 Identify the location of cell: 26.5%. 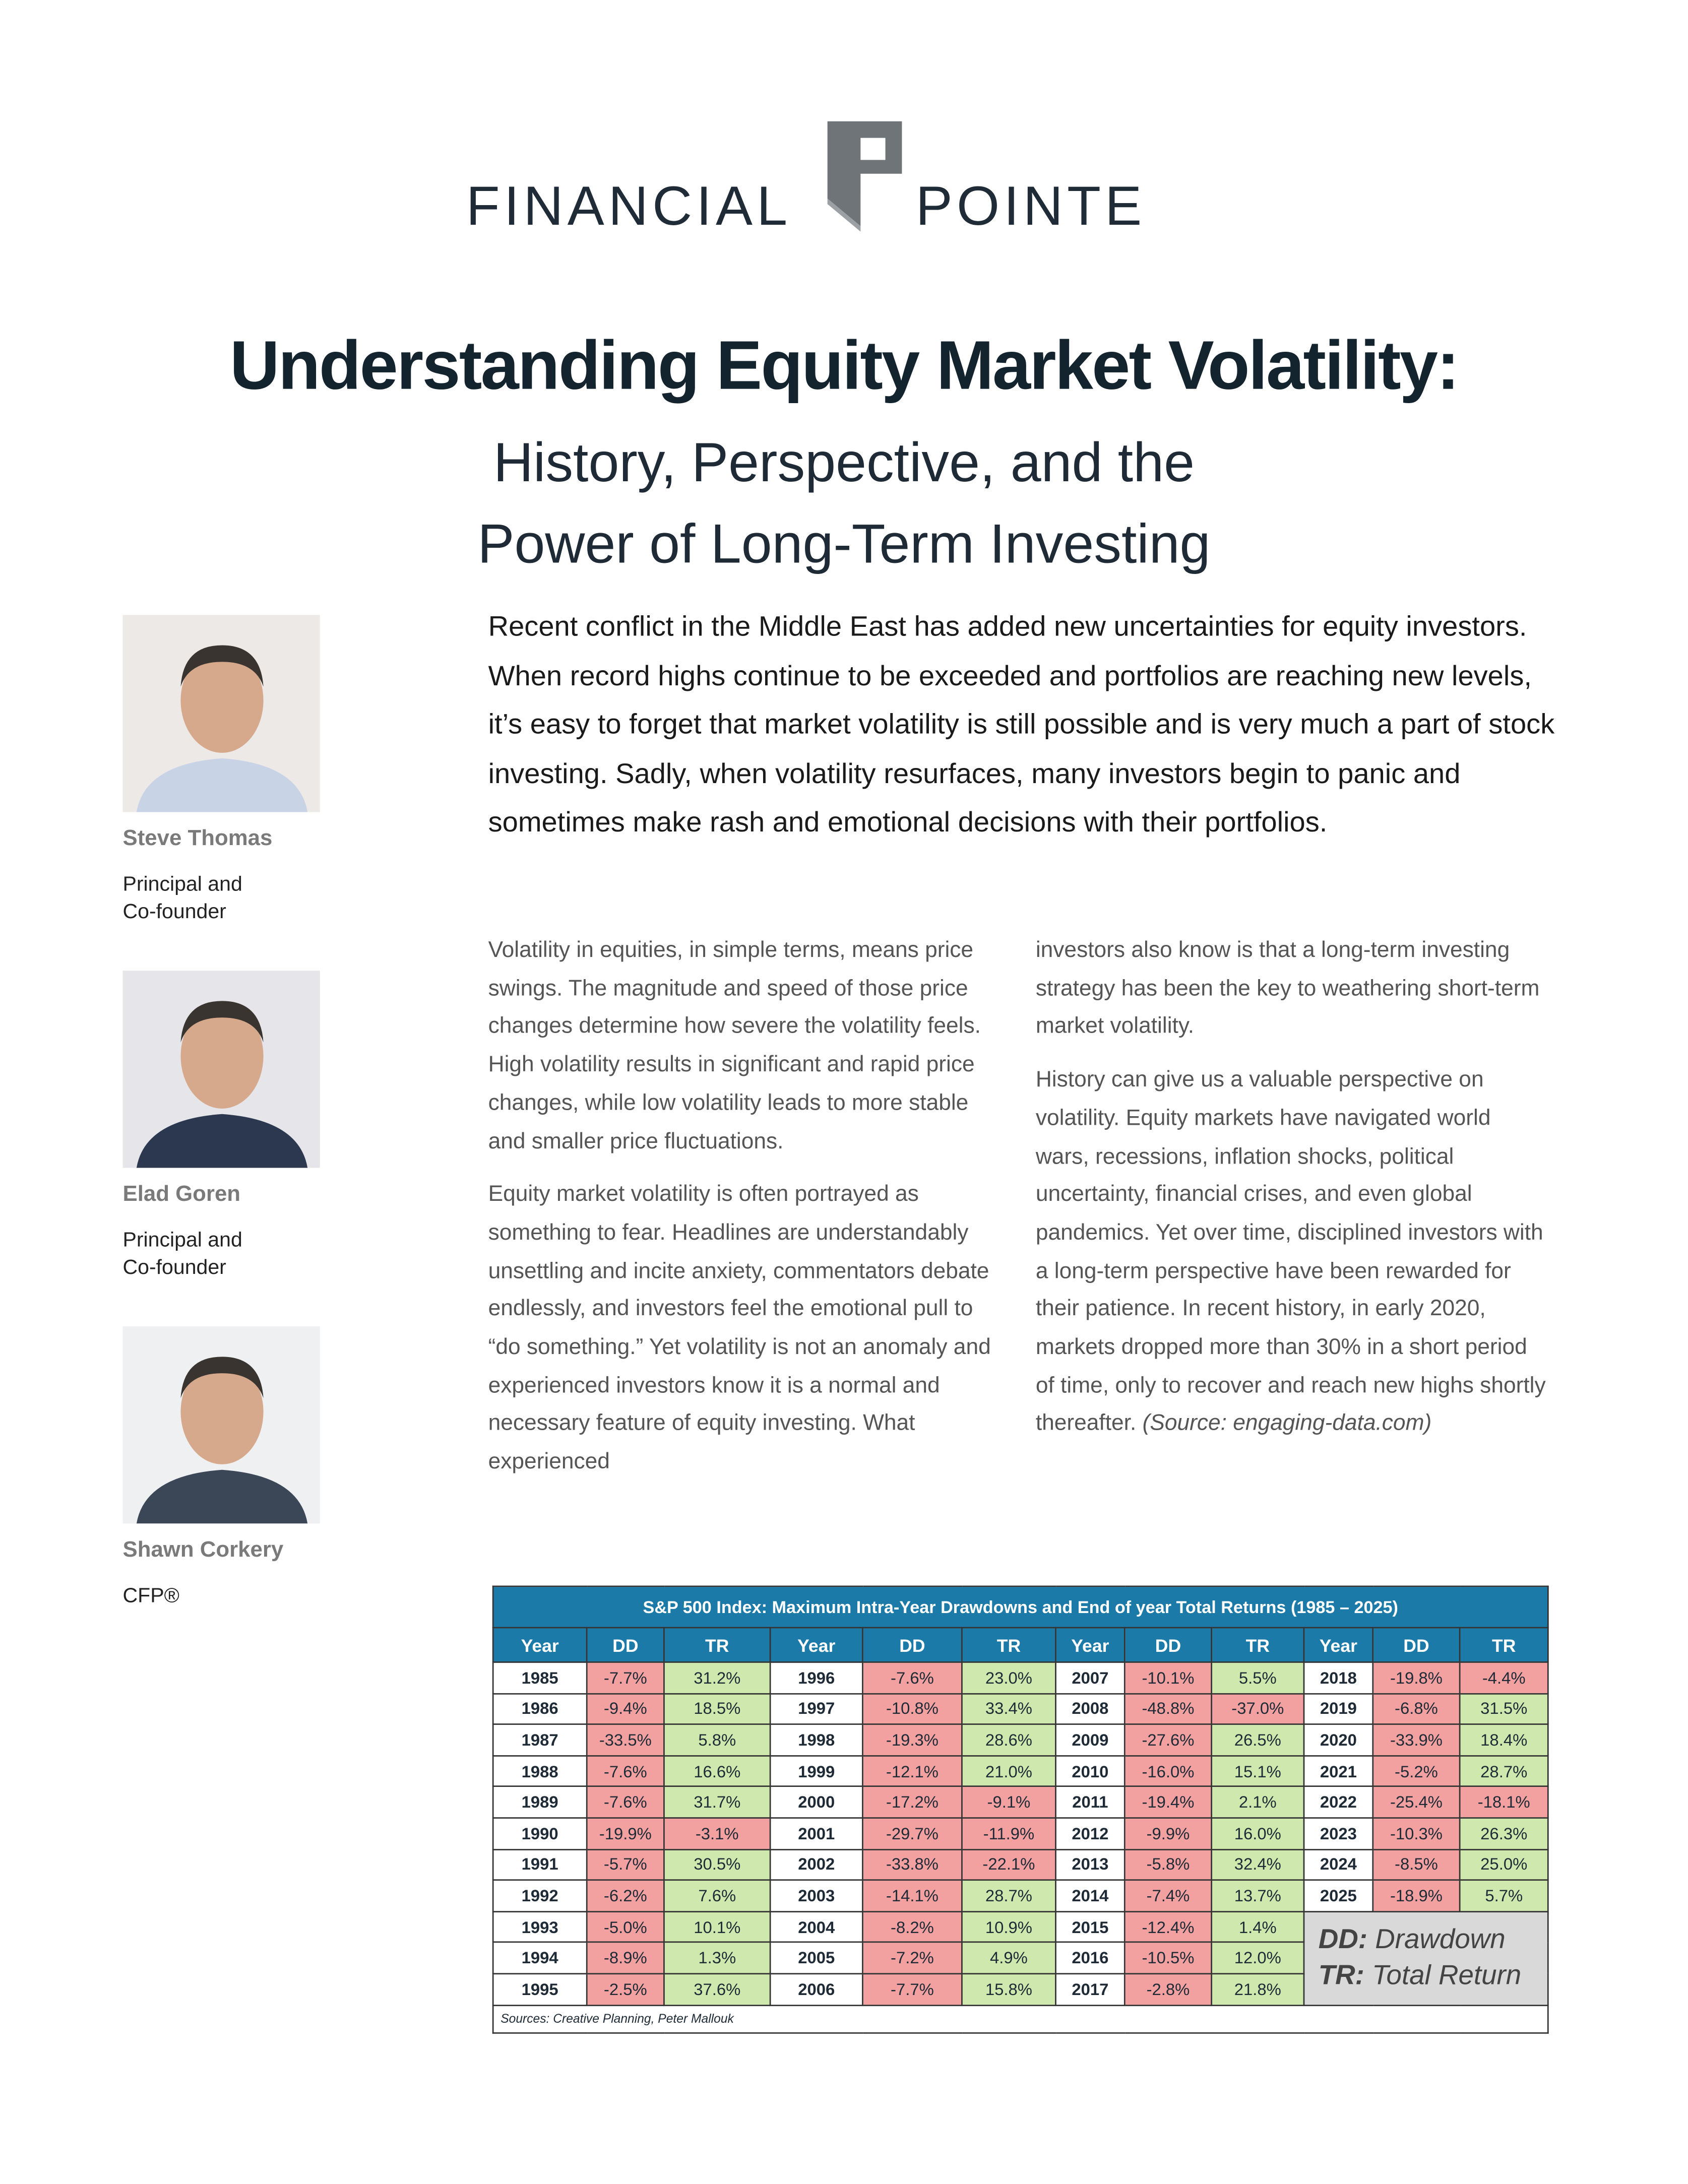
(1258, 1740).